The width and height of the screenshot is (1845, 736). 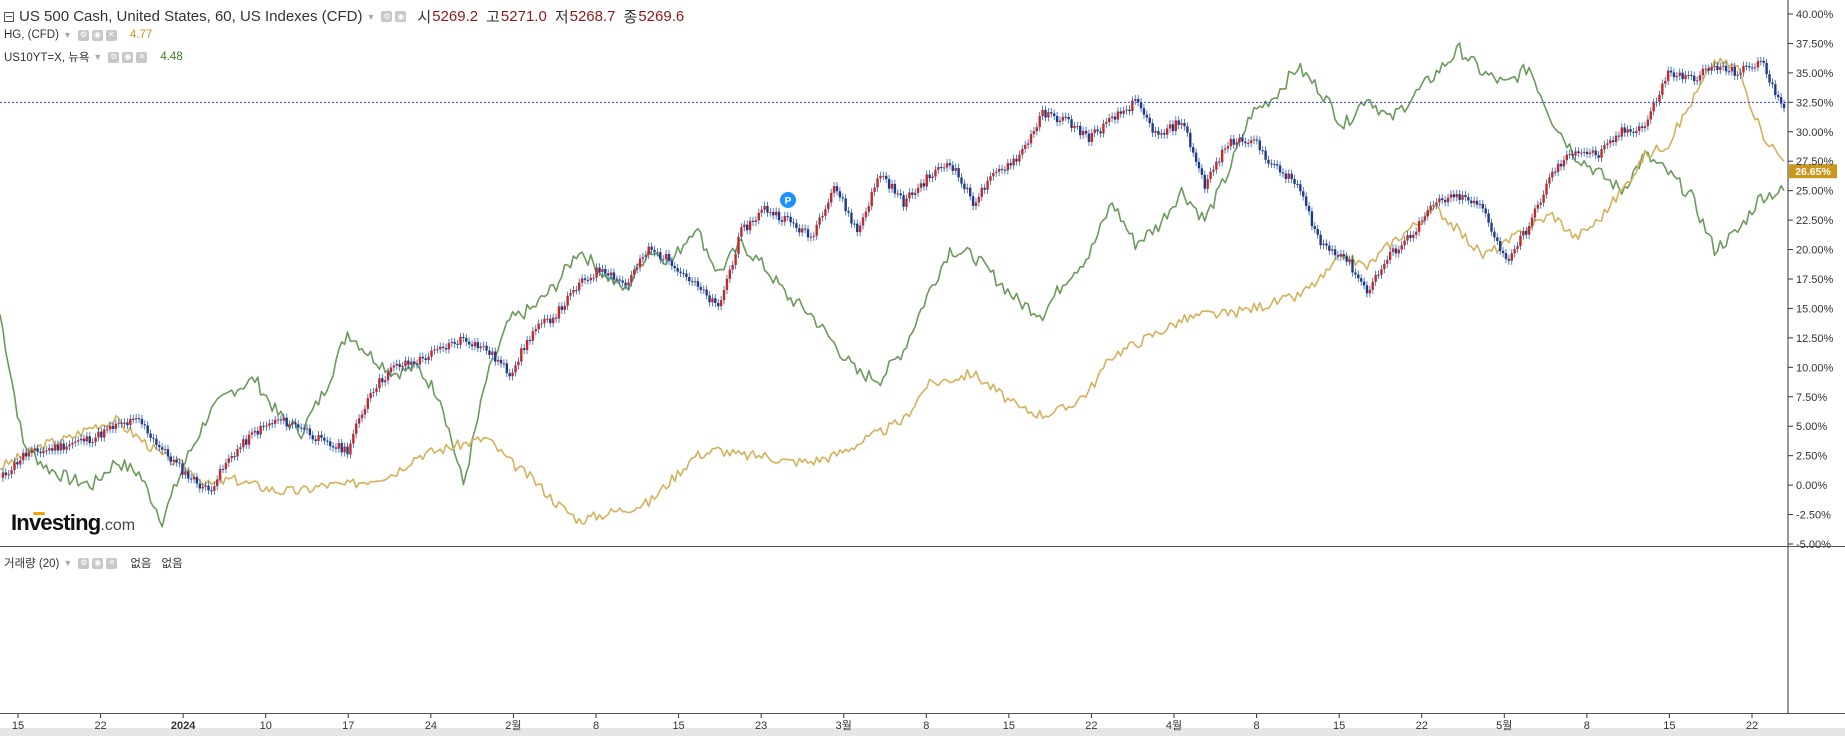 What do you see at coordinates (1811, 486) in the screenshot?
I see `y-tick-label: 0.00%` at bounding box center [1811, 486].